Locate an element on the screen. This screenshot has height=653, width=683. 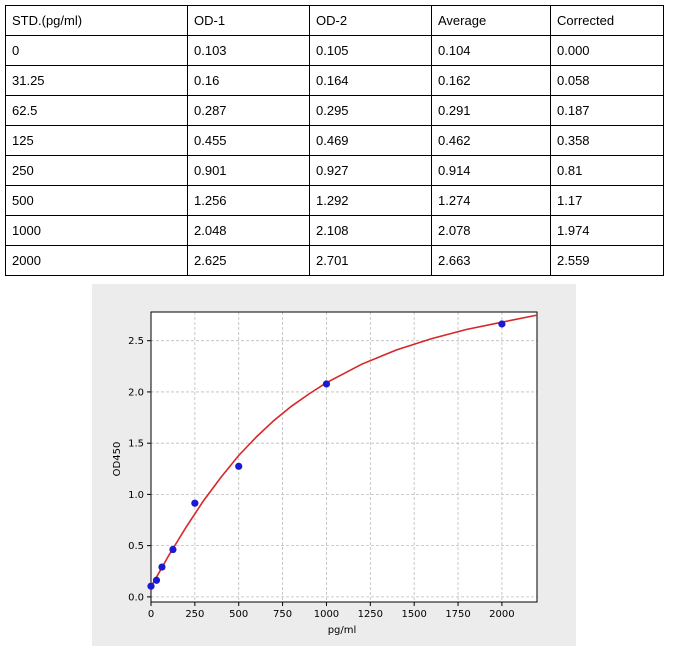
table-cell: 0.000 is located at coordinates (607, 50).